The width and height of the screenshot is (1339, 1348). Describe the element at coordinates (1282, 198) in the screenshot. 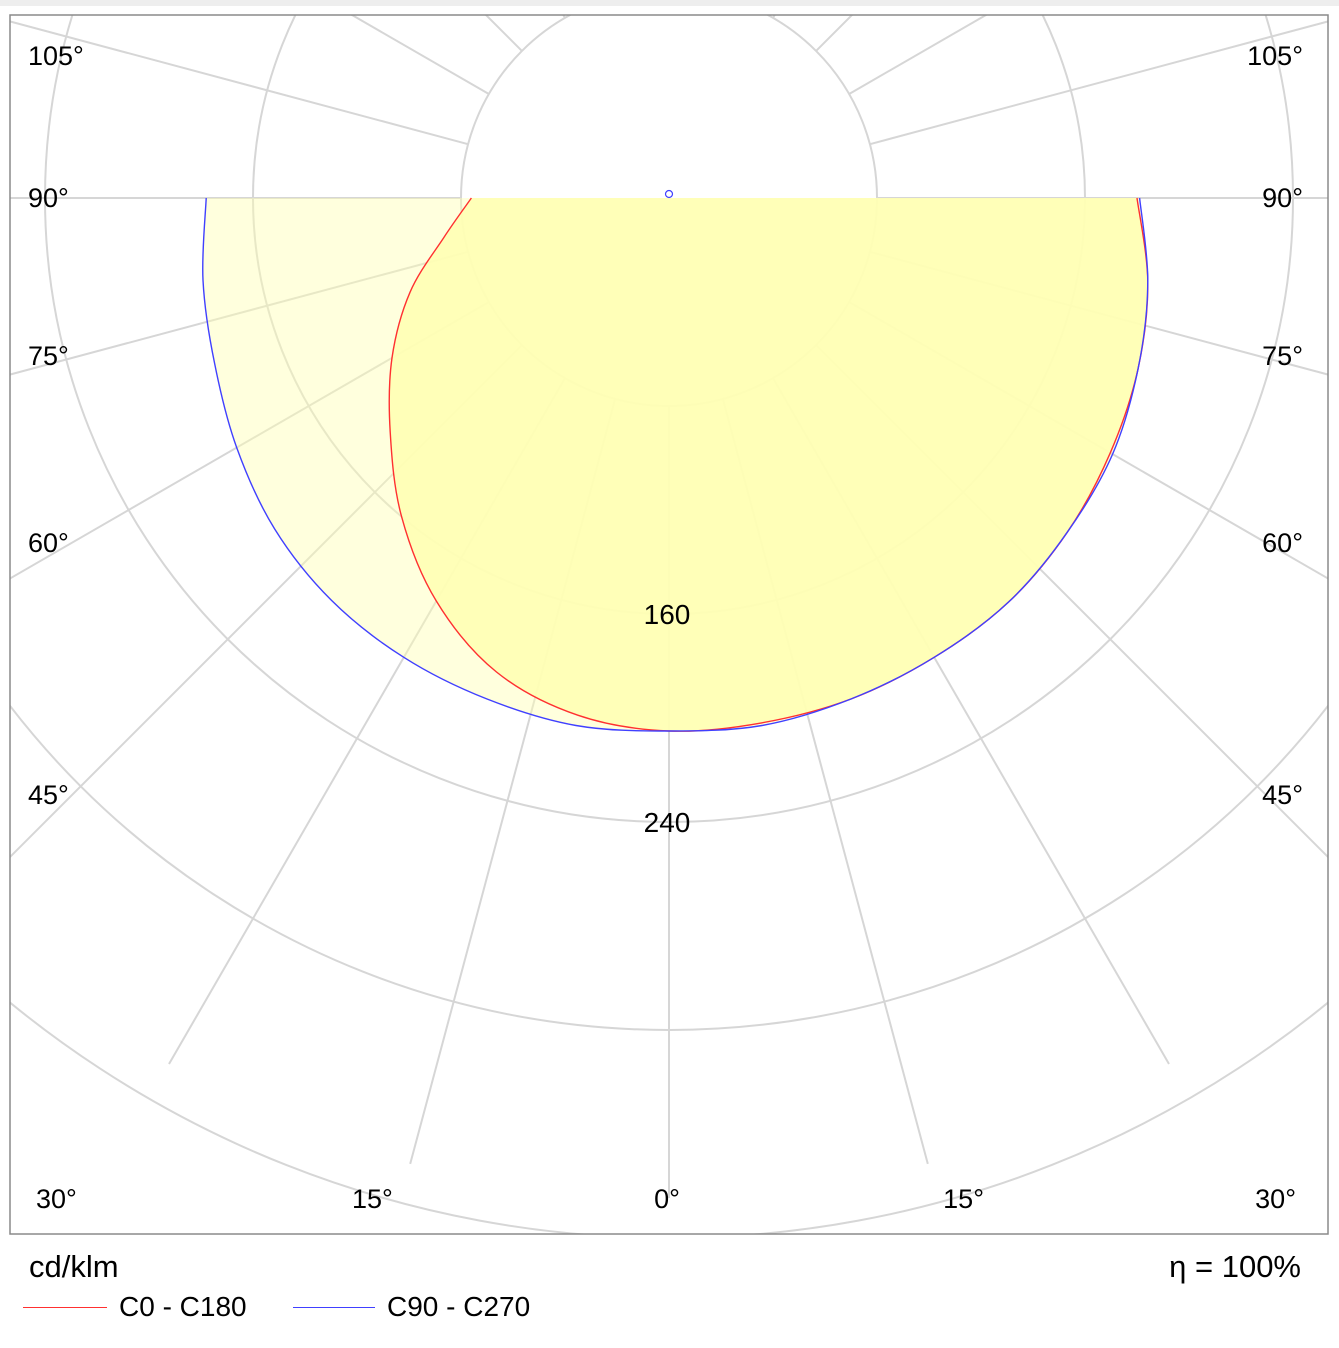

I see `angle-label-right-1: 90°` at that location.